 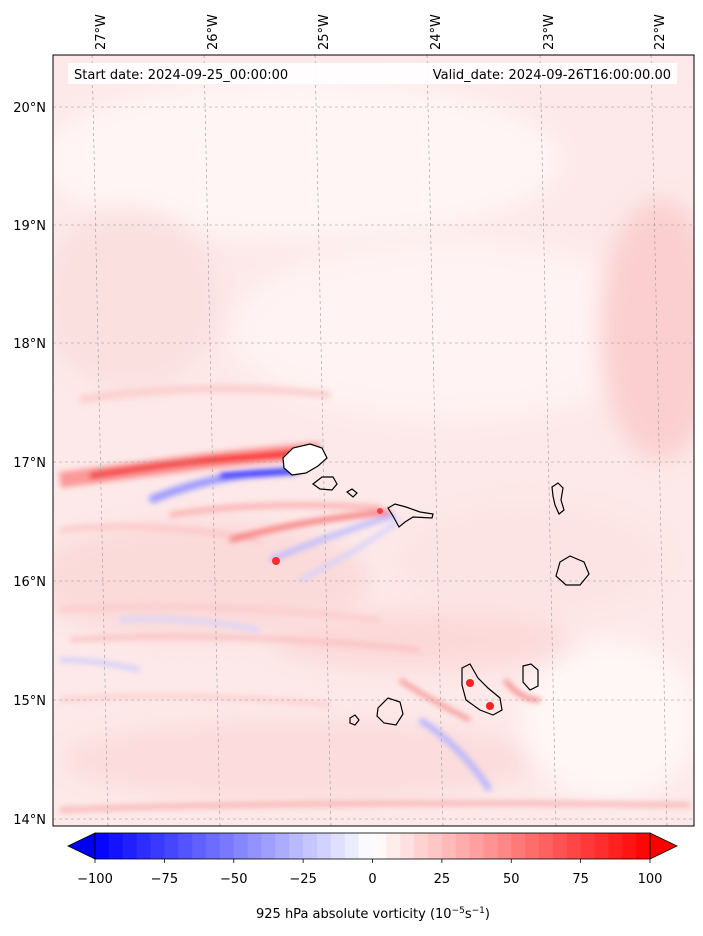 What do you see at coordinates (302, 879) in the screenshot?
I see `colorbar-tick-label: −25` at bounding box center [302, 879].